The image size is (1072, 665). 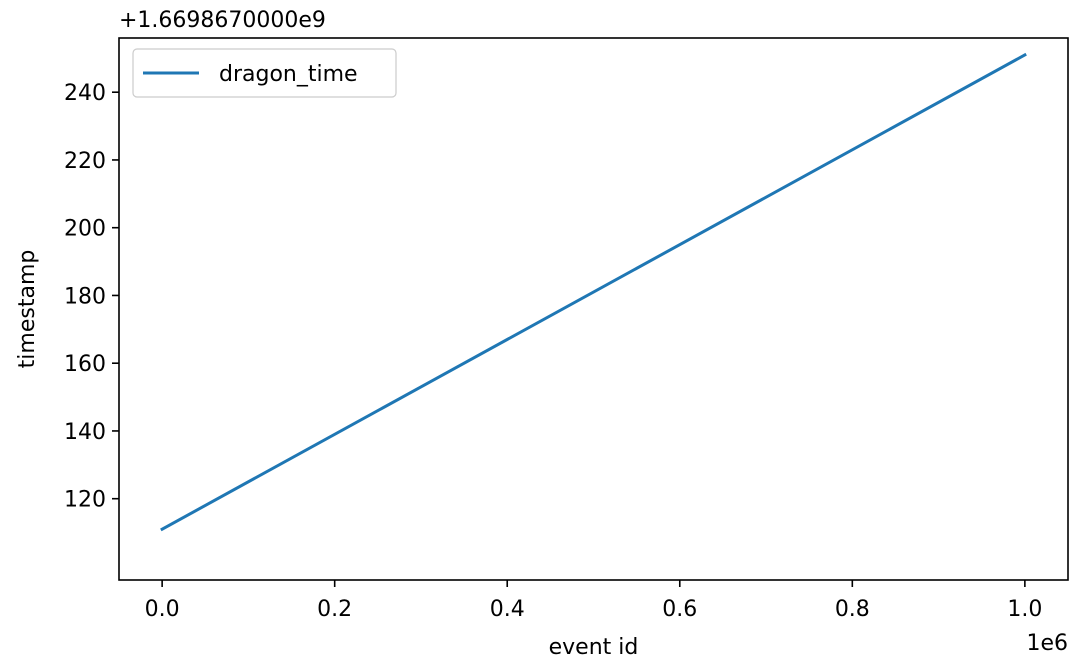 I want to click on y-tick-label: 140, so click(x=85, y=432).